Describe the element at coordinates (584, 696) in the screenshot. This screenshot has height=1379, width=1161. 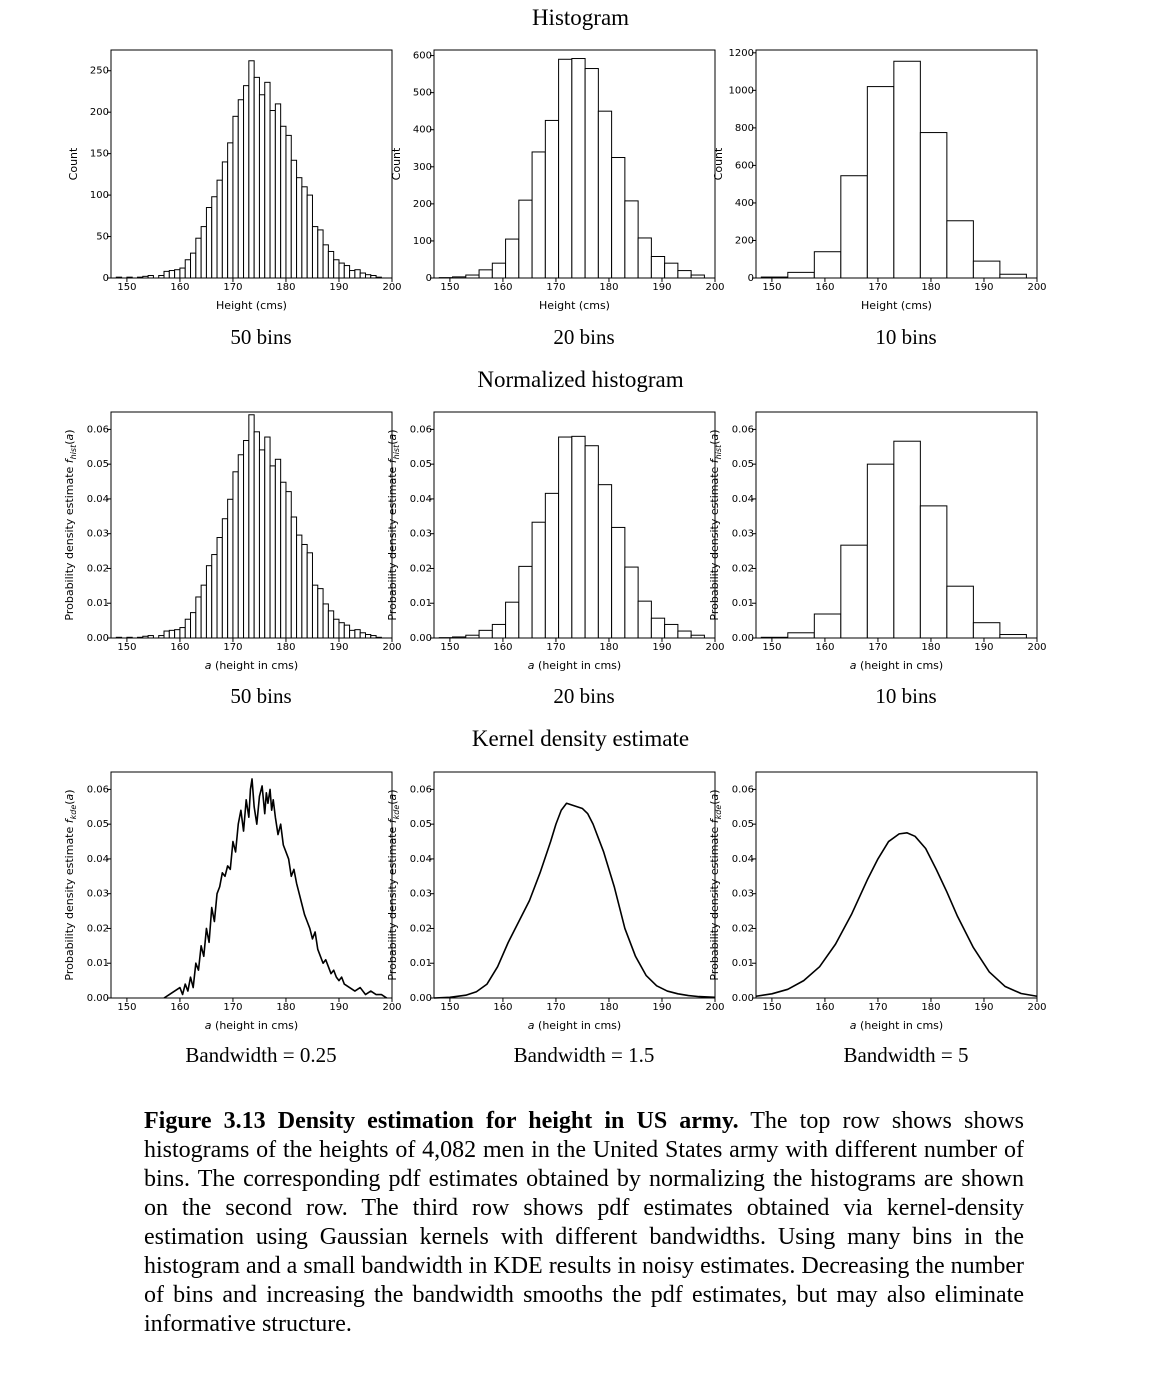
I see `subcaption-r2c2: 20 bins` at that location.